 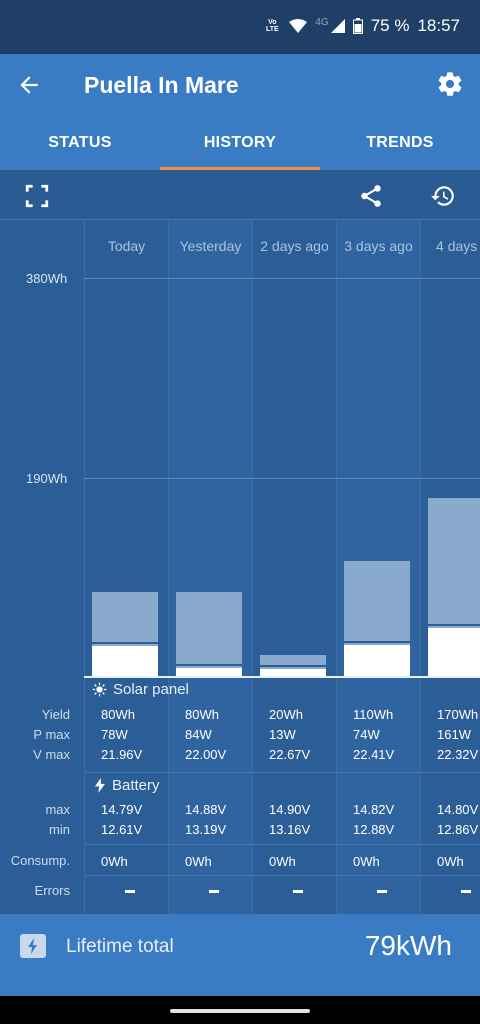 I want to click on battery-max-value: 14.79V, so click(x=122, y=809).